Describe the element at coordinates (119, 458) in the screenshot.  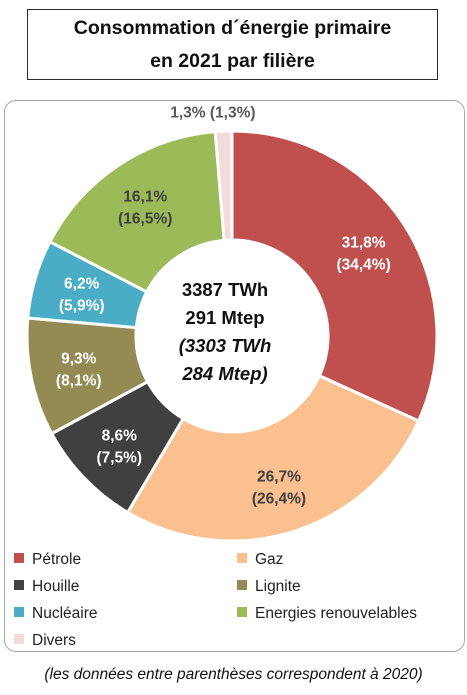
I see `slice-label-2020-houille: (7,5%)` at that location.